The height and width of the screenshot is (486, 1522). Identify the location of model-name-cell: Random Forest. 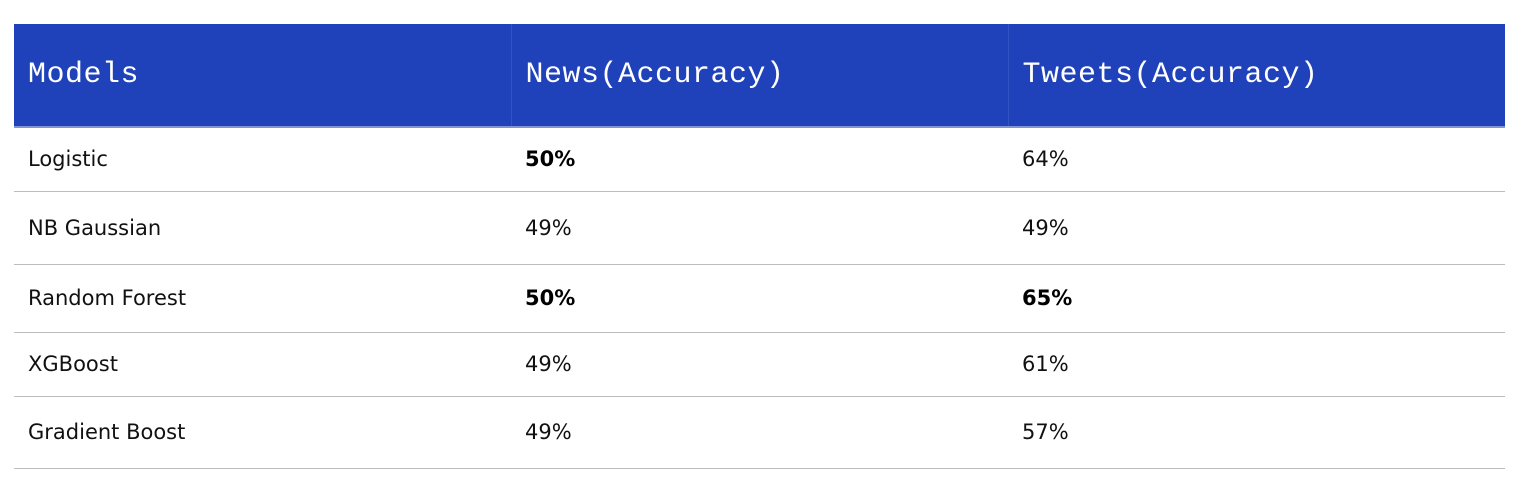
(262, 298).